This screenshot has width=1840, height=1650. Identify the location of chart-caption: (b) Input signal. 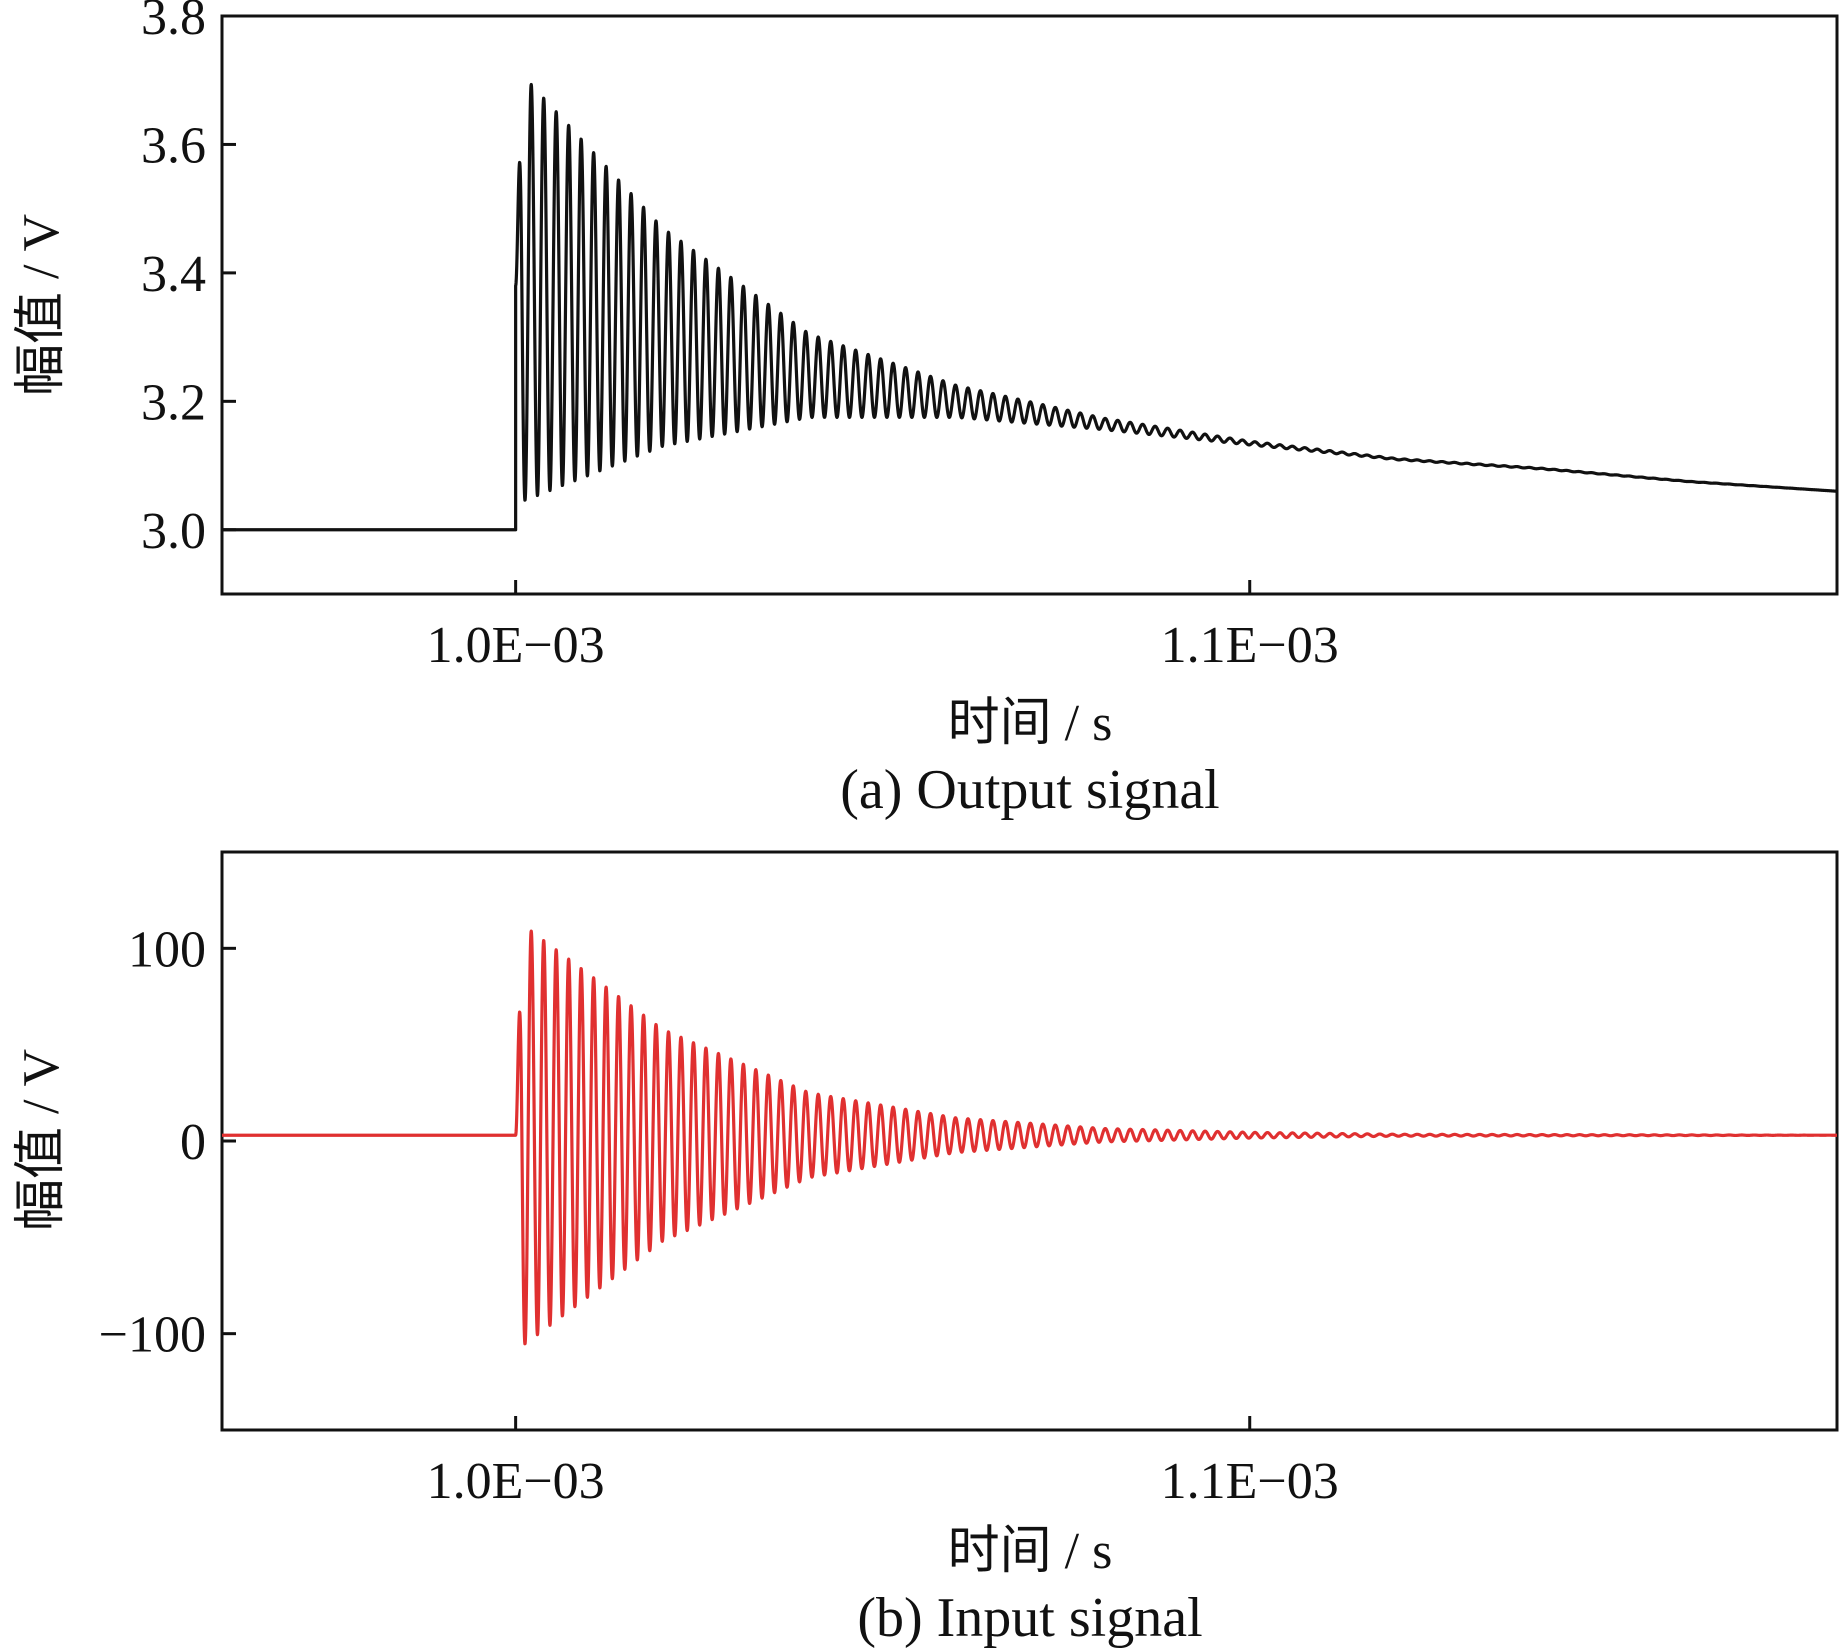
(1029, 1618).